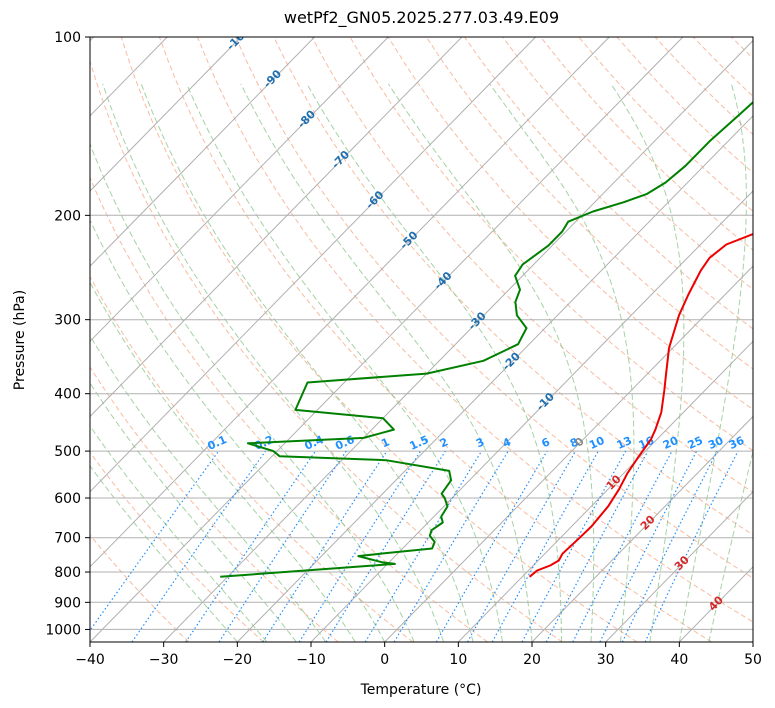 The height and width of the screenshot is (708, 775). What do you see at coordinates (716, 443) in the screenshot?
I see `mixing-ratio-label: 30` at bounding box center [716, 443].